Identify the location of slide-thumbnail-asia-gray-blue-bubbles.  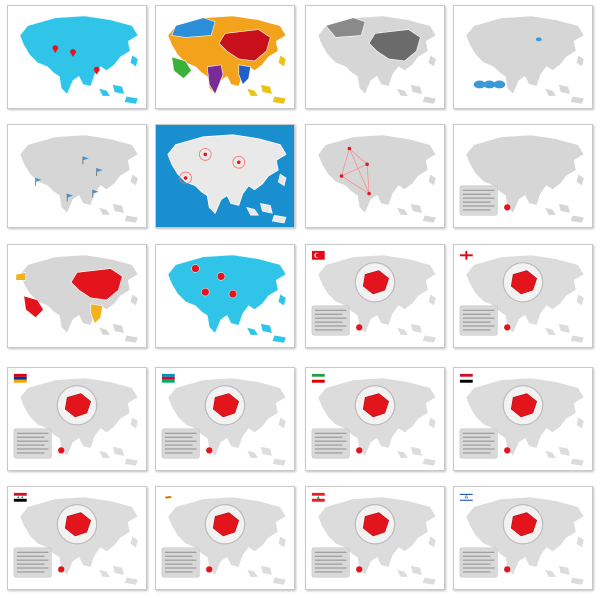
(523, 57).